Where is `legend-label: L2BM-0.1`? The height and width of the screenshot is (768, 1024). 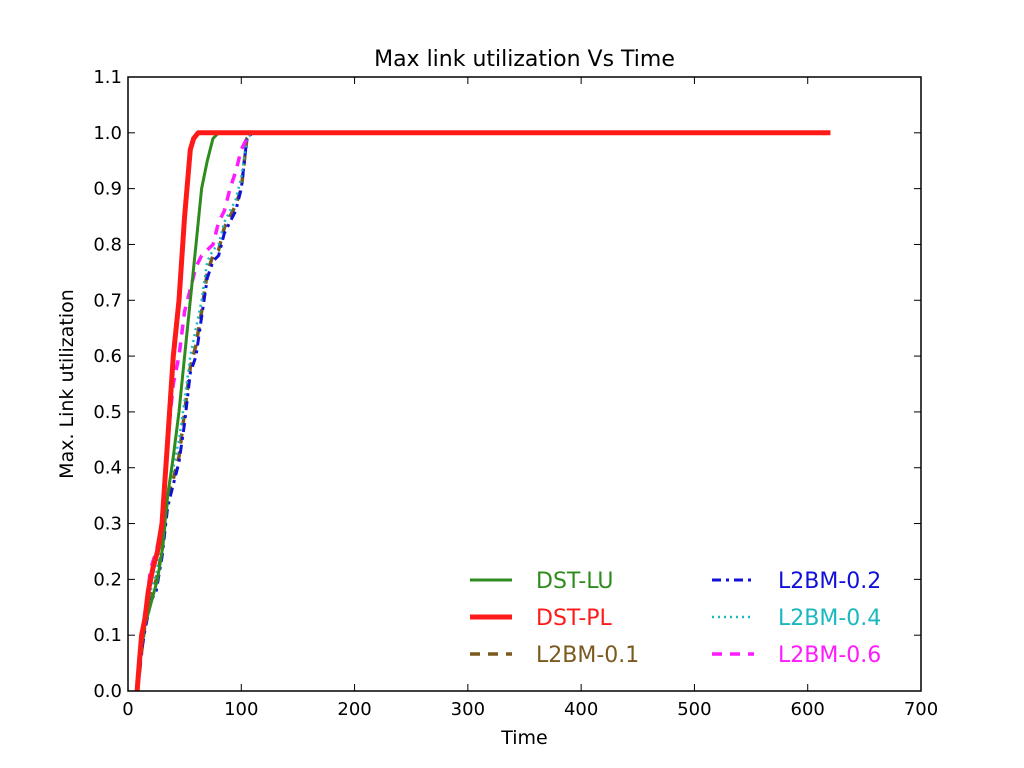 legend-label: L2BM-0.1 is located at coordinates (587, 655).